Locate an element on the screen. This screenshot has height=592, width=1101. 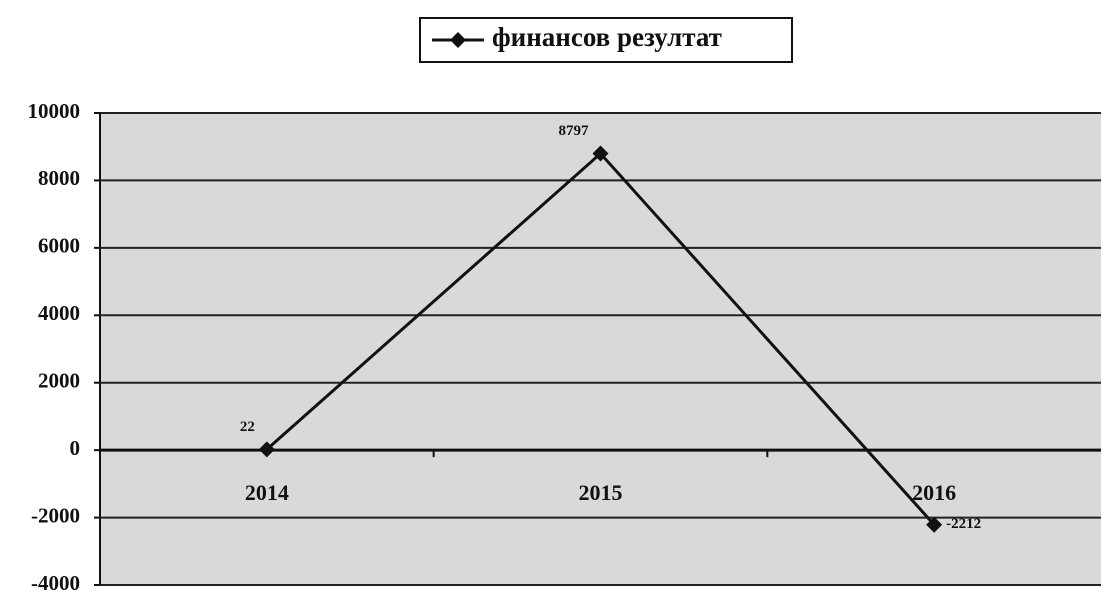
y-tick-label: -2000 is located at coordinates (55, 515).